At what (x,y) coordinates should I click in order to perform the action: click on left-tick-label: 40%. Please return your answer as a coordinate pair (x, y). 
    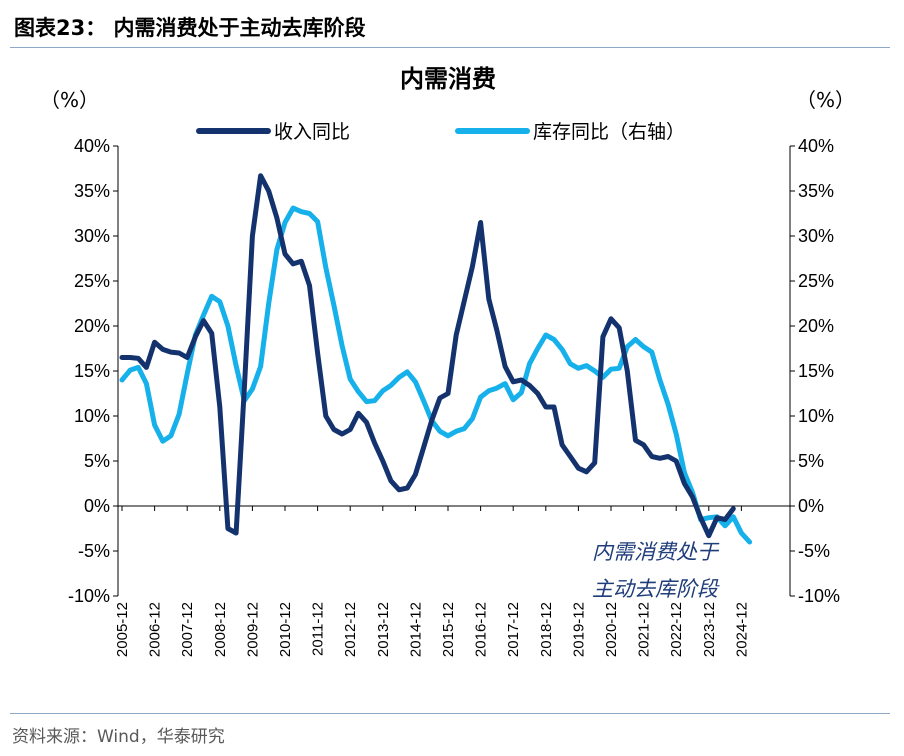
    Looking at the image, I should click on (92, 146).